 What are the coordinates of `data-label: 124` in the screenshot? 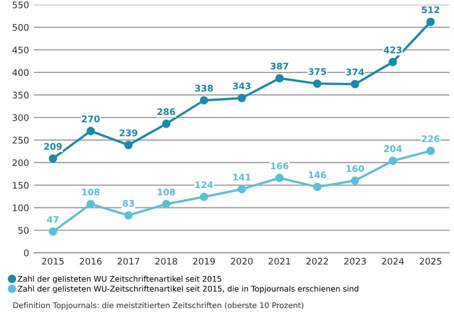 It's located at (204, 184).